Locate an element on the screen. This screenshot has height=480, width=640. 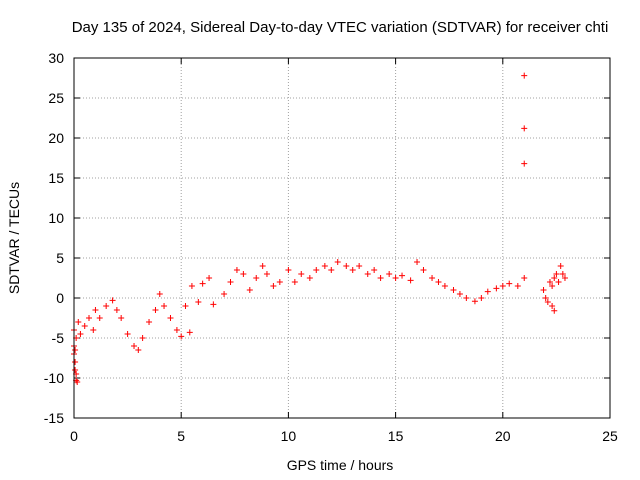
x-tick-label: 0 is located at coordinates (74, 436).